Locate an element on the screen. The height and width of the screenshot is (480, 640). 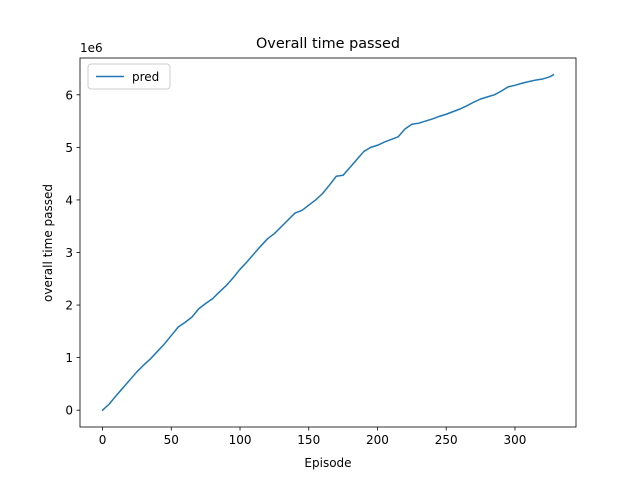
chart-title: Overall time passed is located at coordinates (328, 44).